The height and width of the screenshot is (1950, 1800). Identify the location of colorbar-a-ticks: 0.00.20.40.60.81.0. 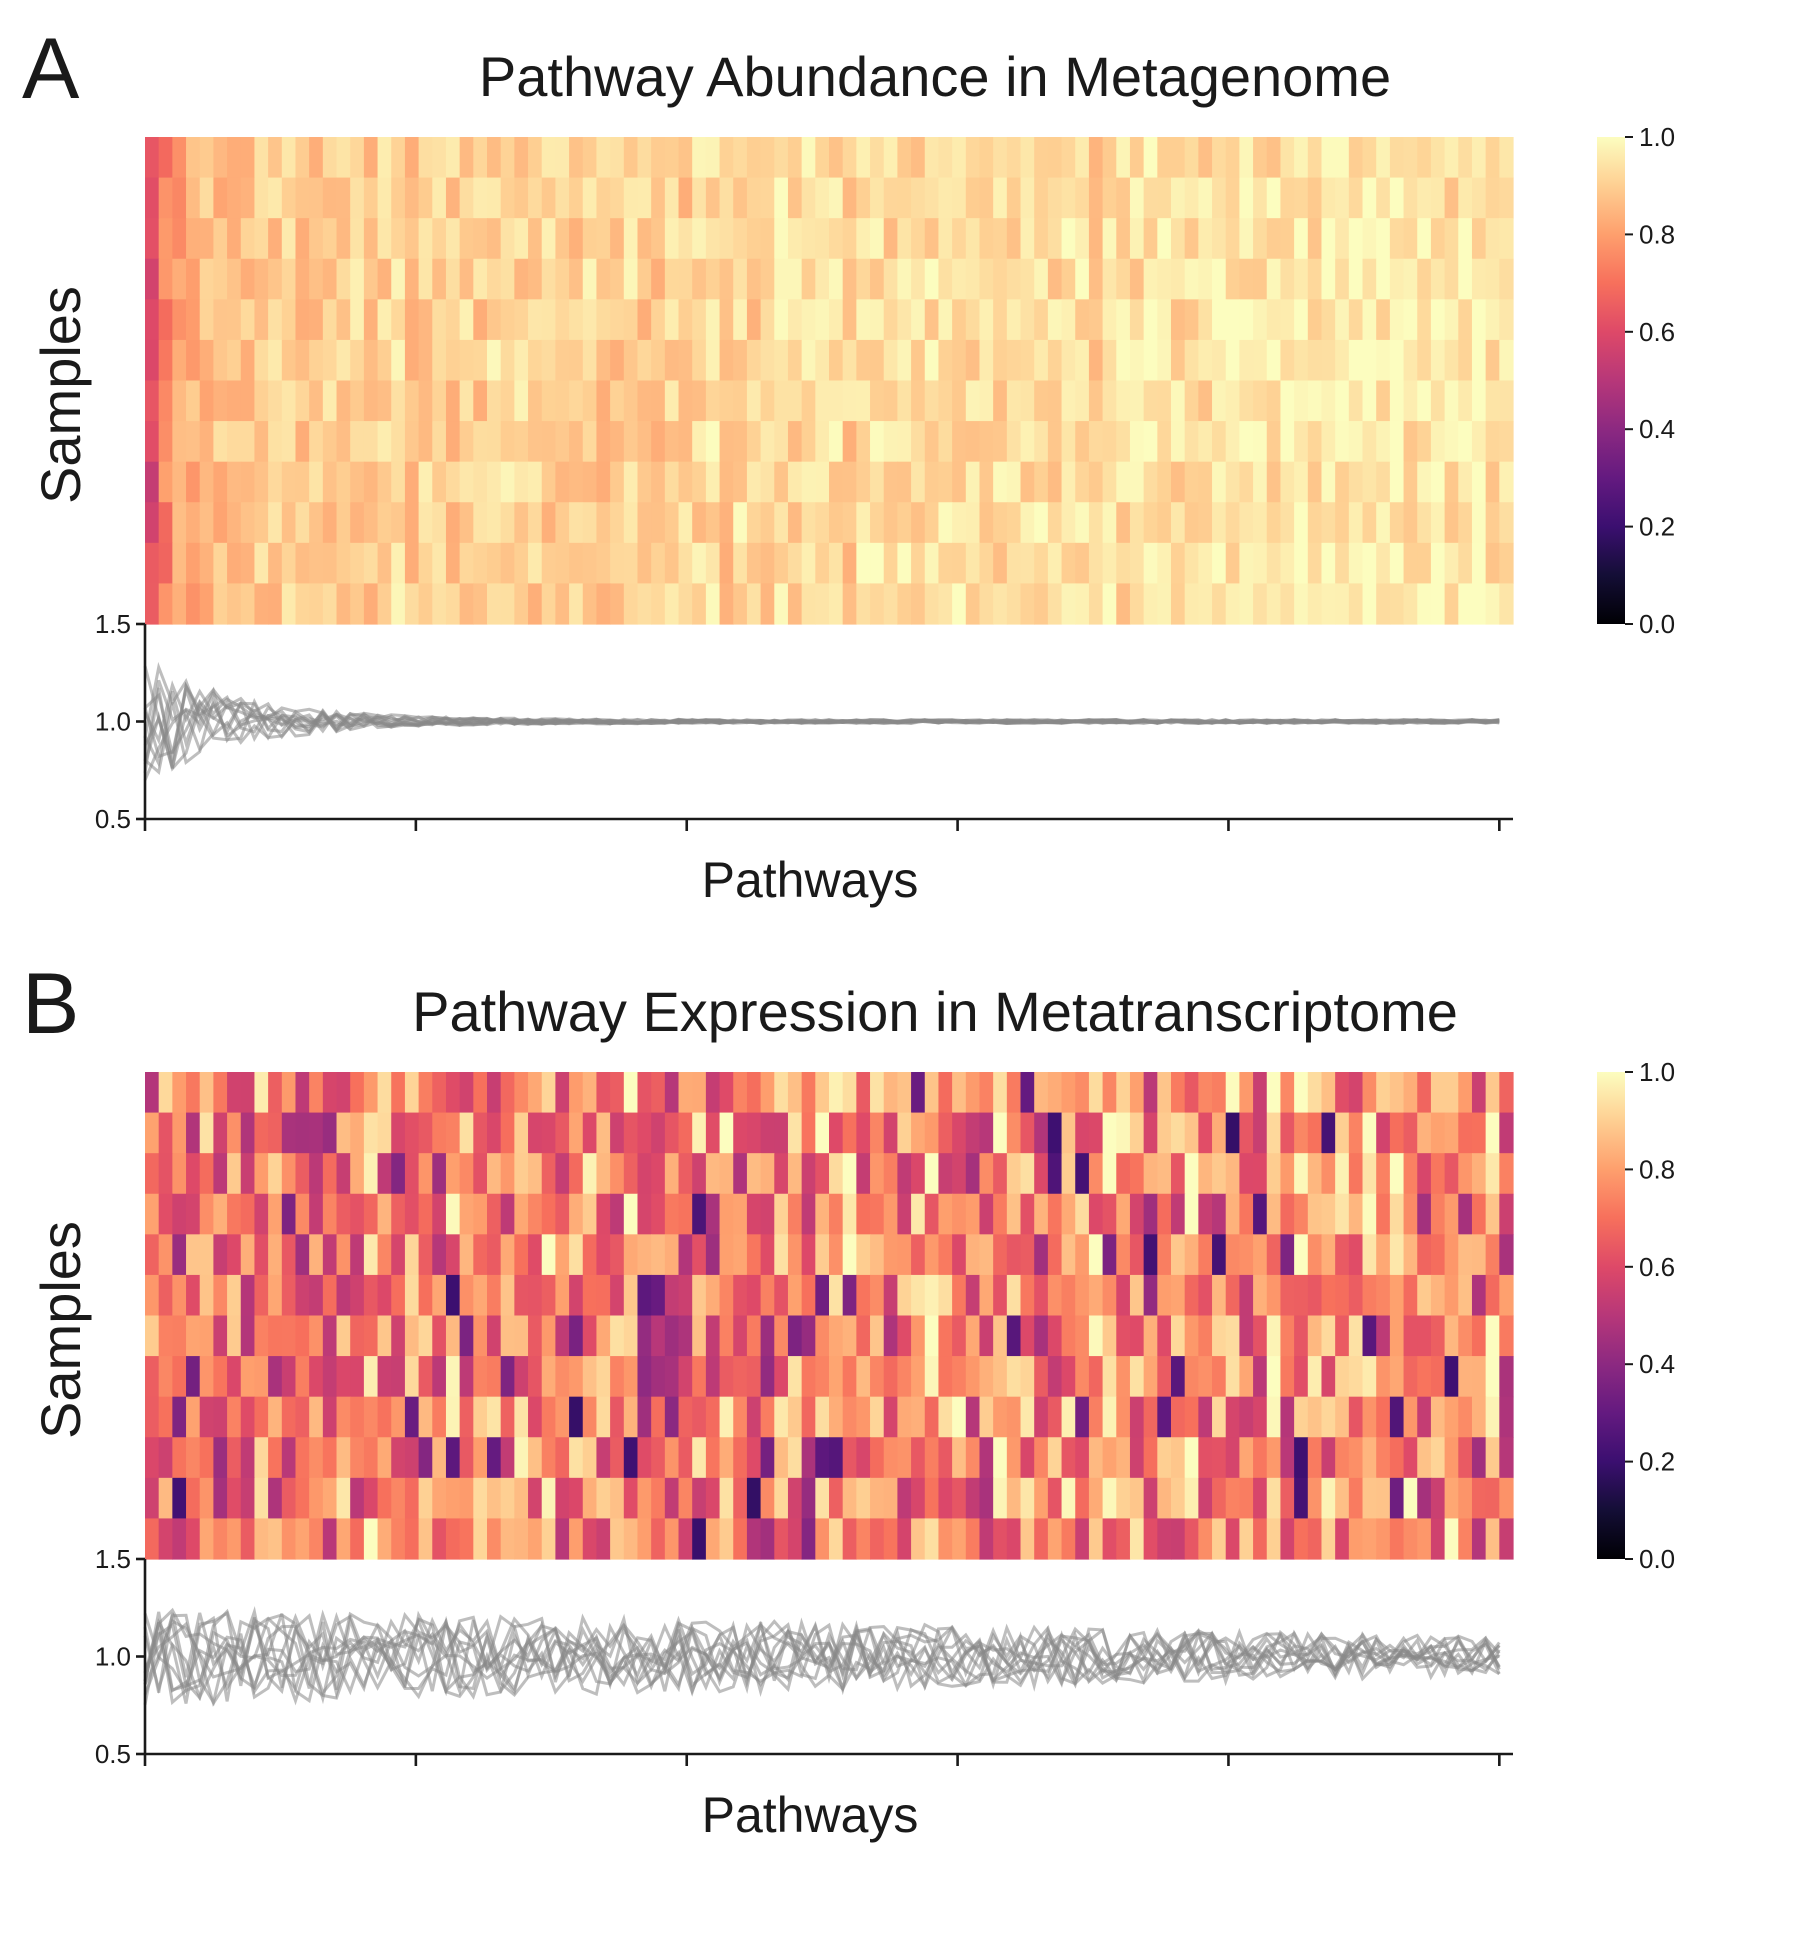
(1650, 380).